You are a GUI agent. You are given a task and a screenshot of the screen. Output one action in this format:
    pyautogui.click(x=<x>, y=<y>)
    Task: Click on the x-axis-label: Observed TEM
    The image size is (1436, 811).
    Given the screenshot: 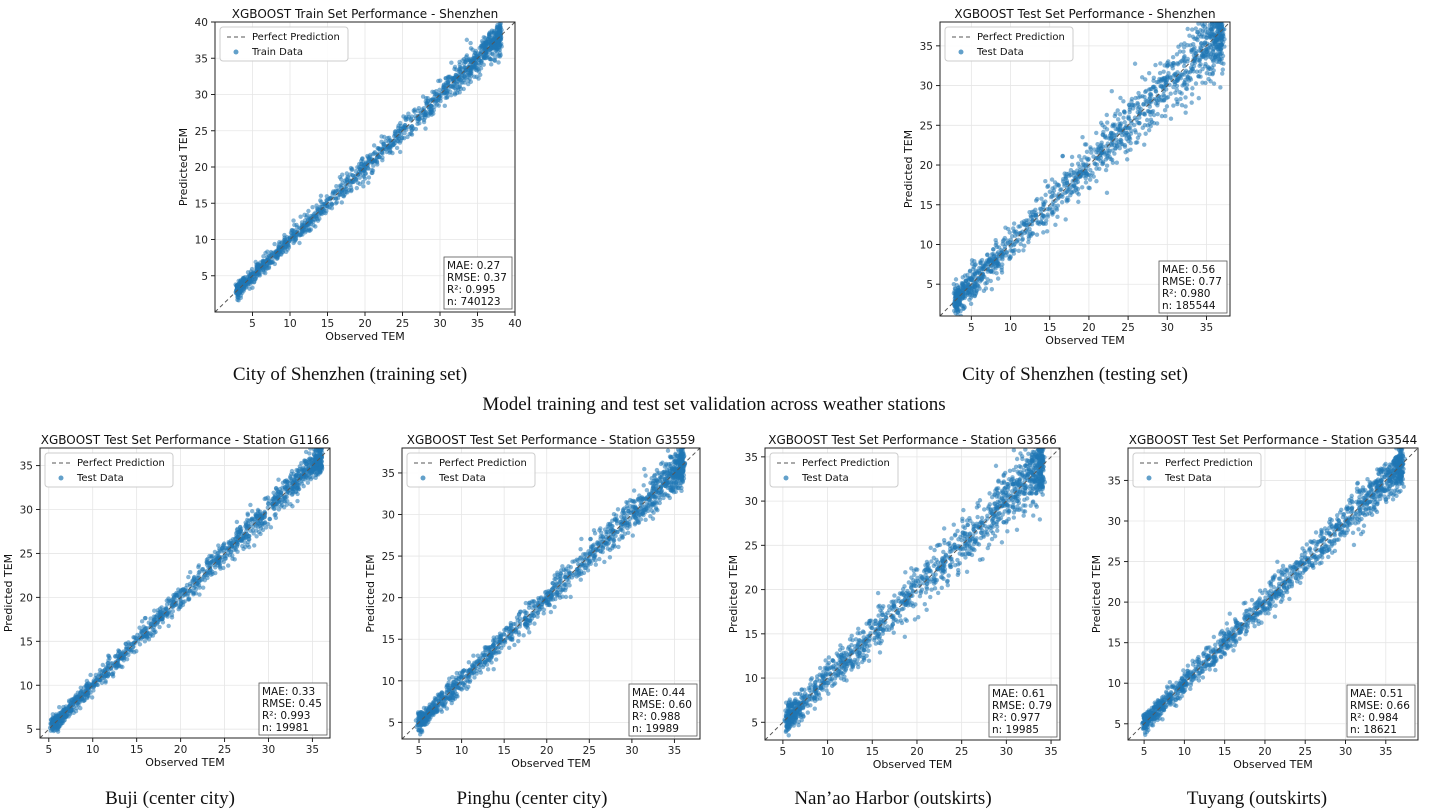 What is the action you would take?
    pyautogui.click(x=1085, y=340)
    